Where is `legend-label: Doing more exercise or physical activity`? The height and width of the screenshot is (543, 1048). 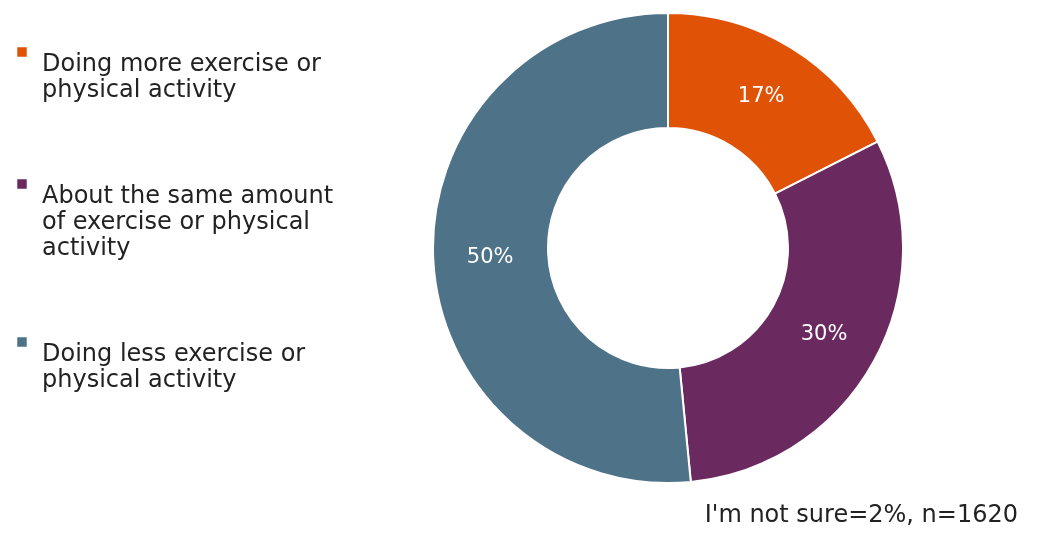 legend-label: Doing more exercise or physical activity is located at coordinates (182, 76).